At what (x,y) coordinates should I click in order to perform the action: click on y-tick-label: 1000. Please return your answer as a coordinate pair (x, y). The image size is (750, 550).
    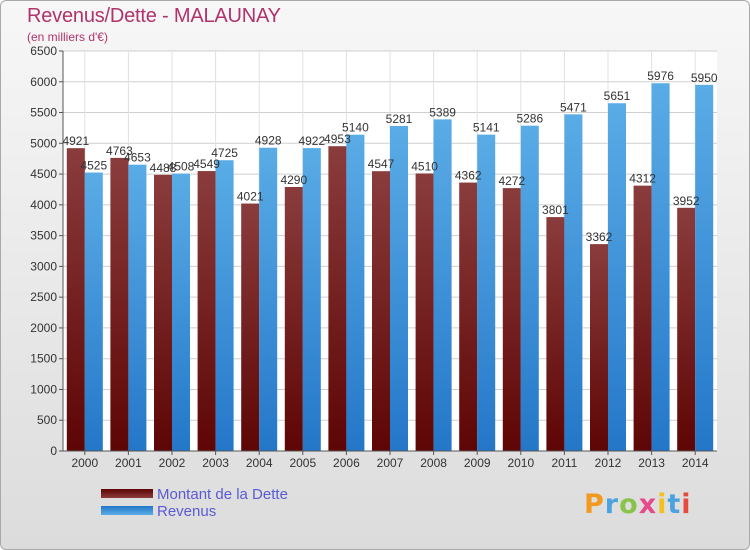
    Looking at the image, I should click on (43, 389).